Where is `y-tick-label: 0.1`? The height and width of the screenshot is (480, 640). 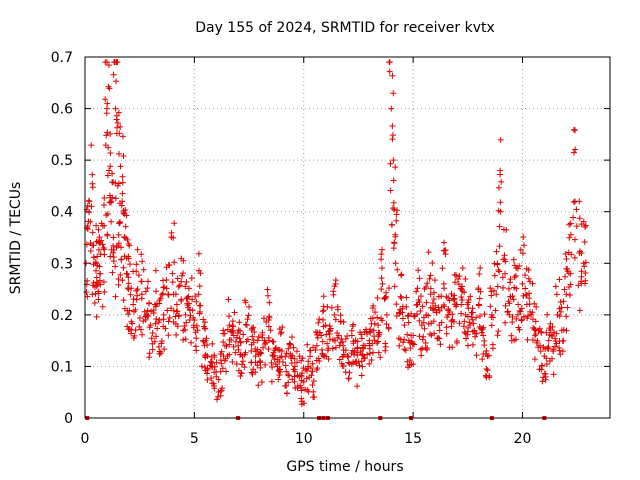
y-tick-label: 0.1 is located at coordinates (62, 367).